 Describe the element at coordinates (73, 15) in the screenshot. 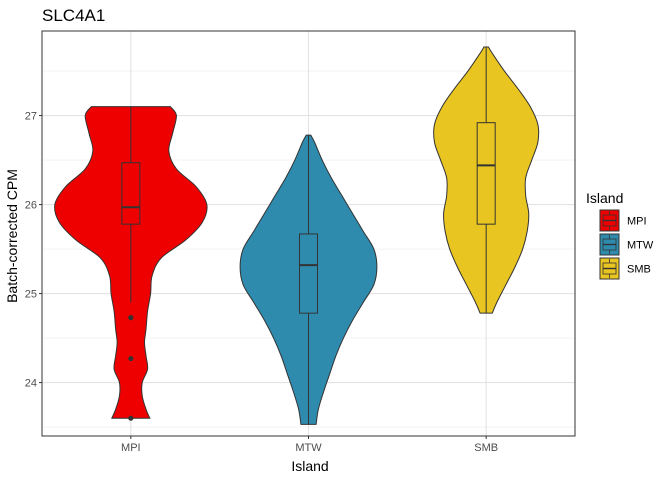

I see `chart-title: SLC4A1` at that location.